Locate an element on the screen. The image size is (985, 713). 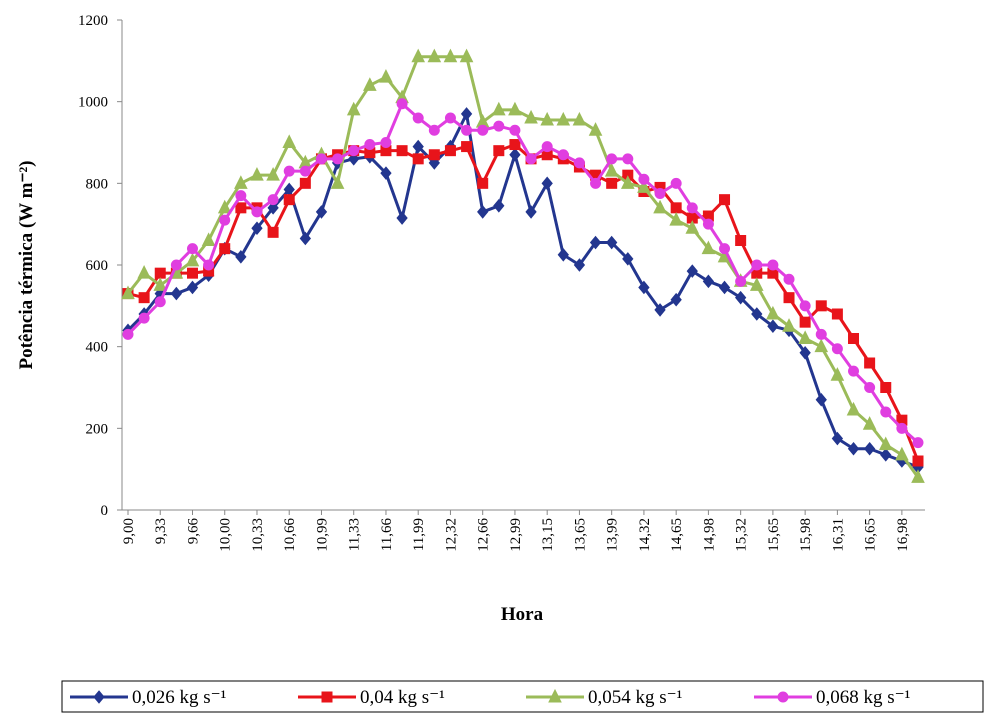
x-tick-label: 9,00 is located at coordinates (129, 531).